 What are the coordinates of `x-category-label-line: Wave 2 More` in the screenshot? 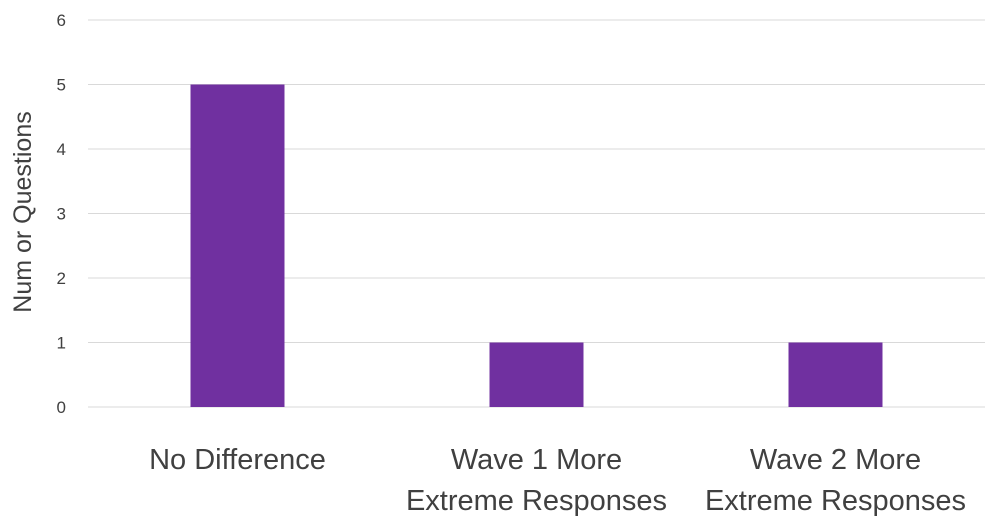 It's located at (835, 460).